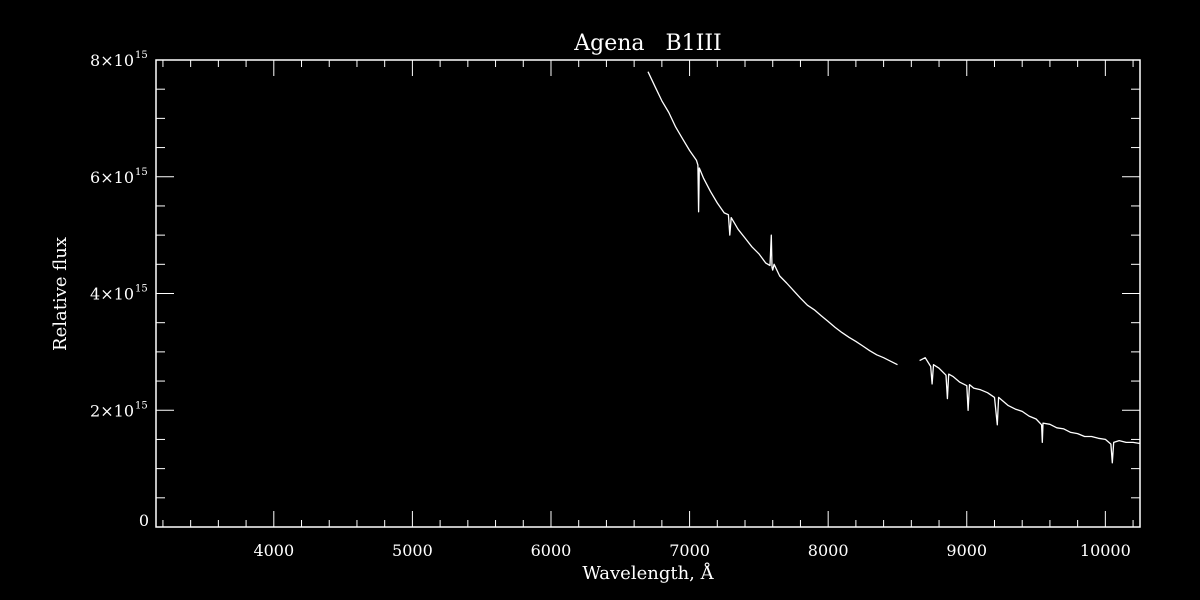  I want to click on y-tick-label: 4×10, so click(112, 294).